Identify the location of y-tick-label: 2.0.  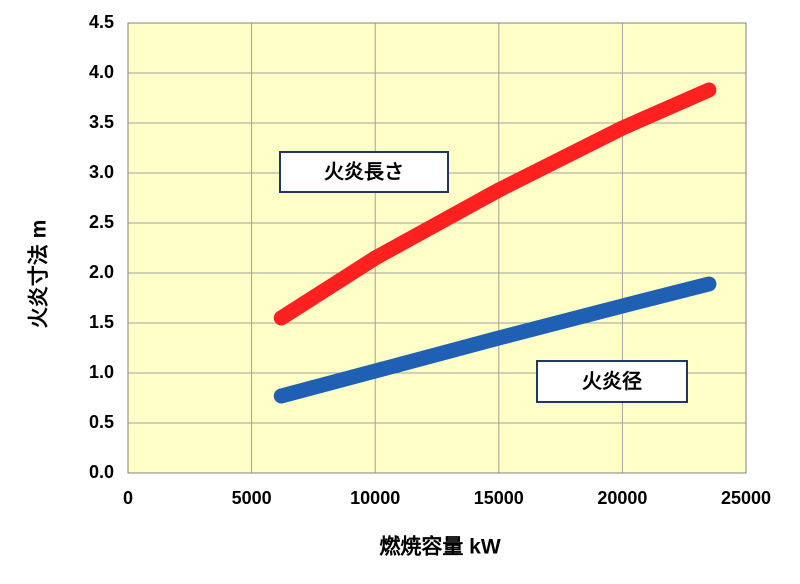
(101, 272).